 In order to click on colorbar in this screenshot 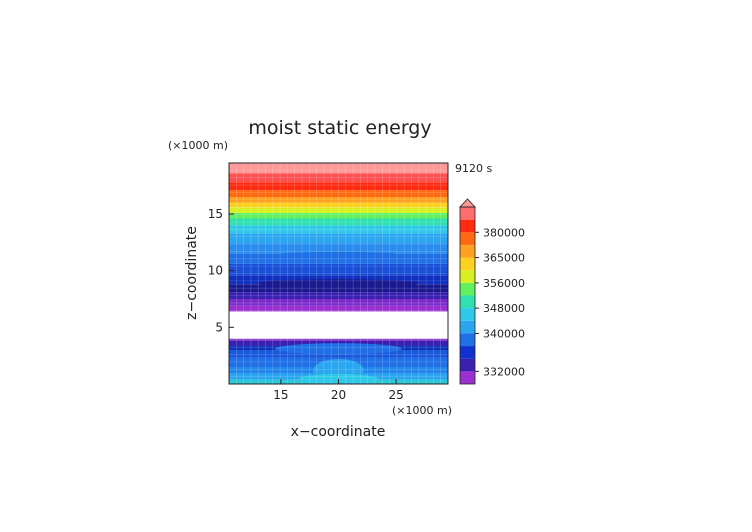, I will do `click(467, 291)`.